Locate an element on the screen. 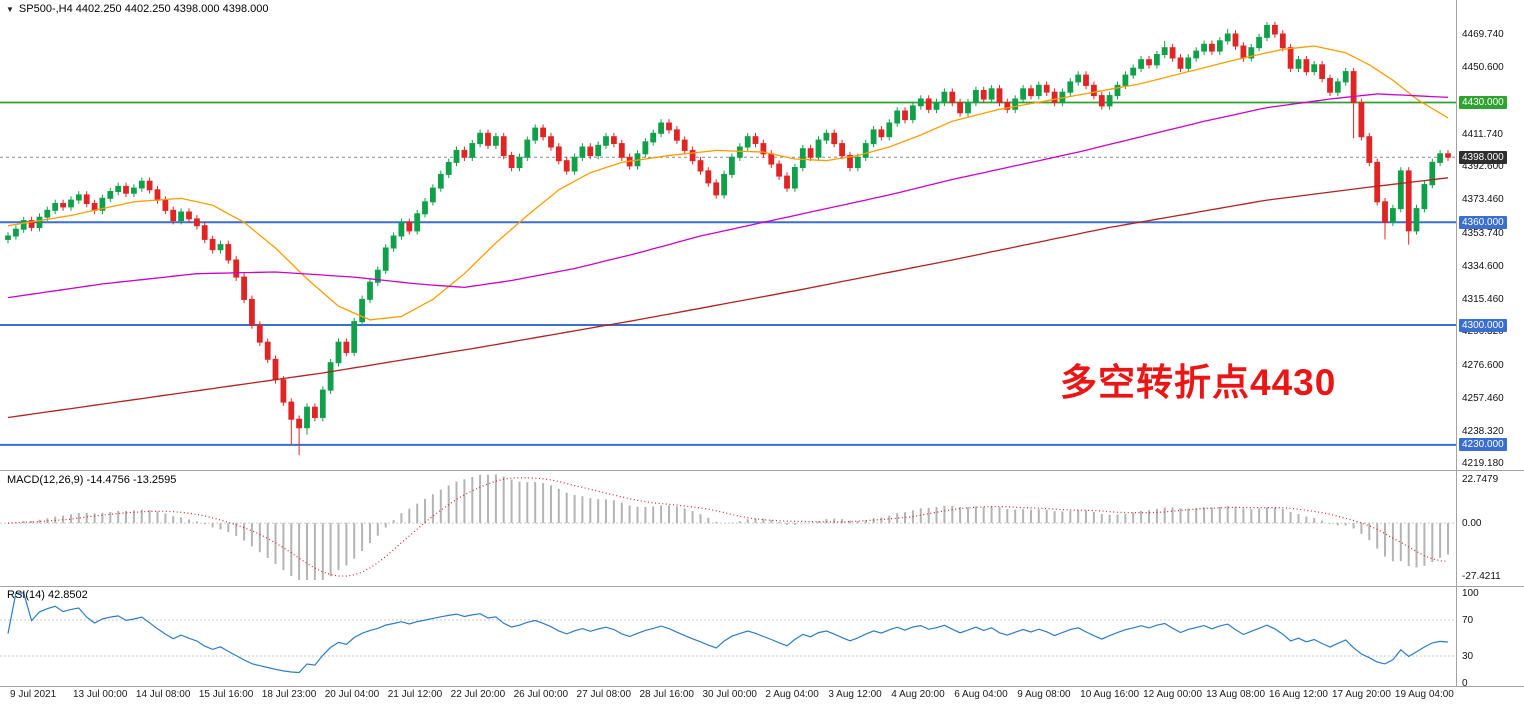 Image resolution: width=1524 pixels, height=706 pixels. time-label: 27 Jul 08:00 is located at coordinates (604, 694).